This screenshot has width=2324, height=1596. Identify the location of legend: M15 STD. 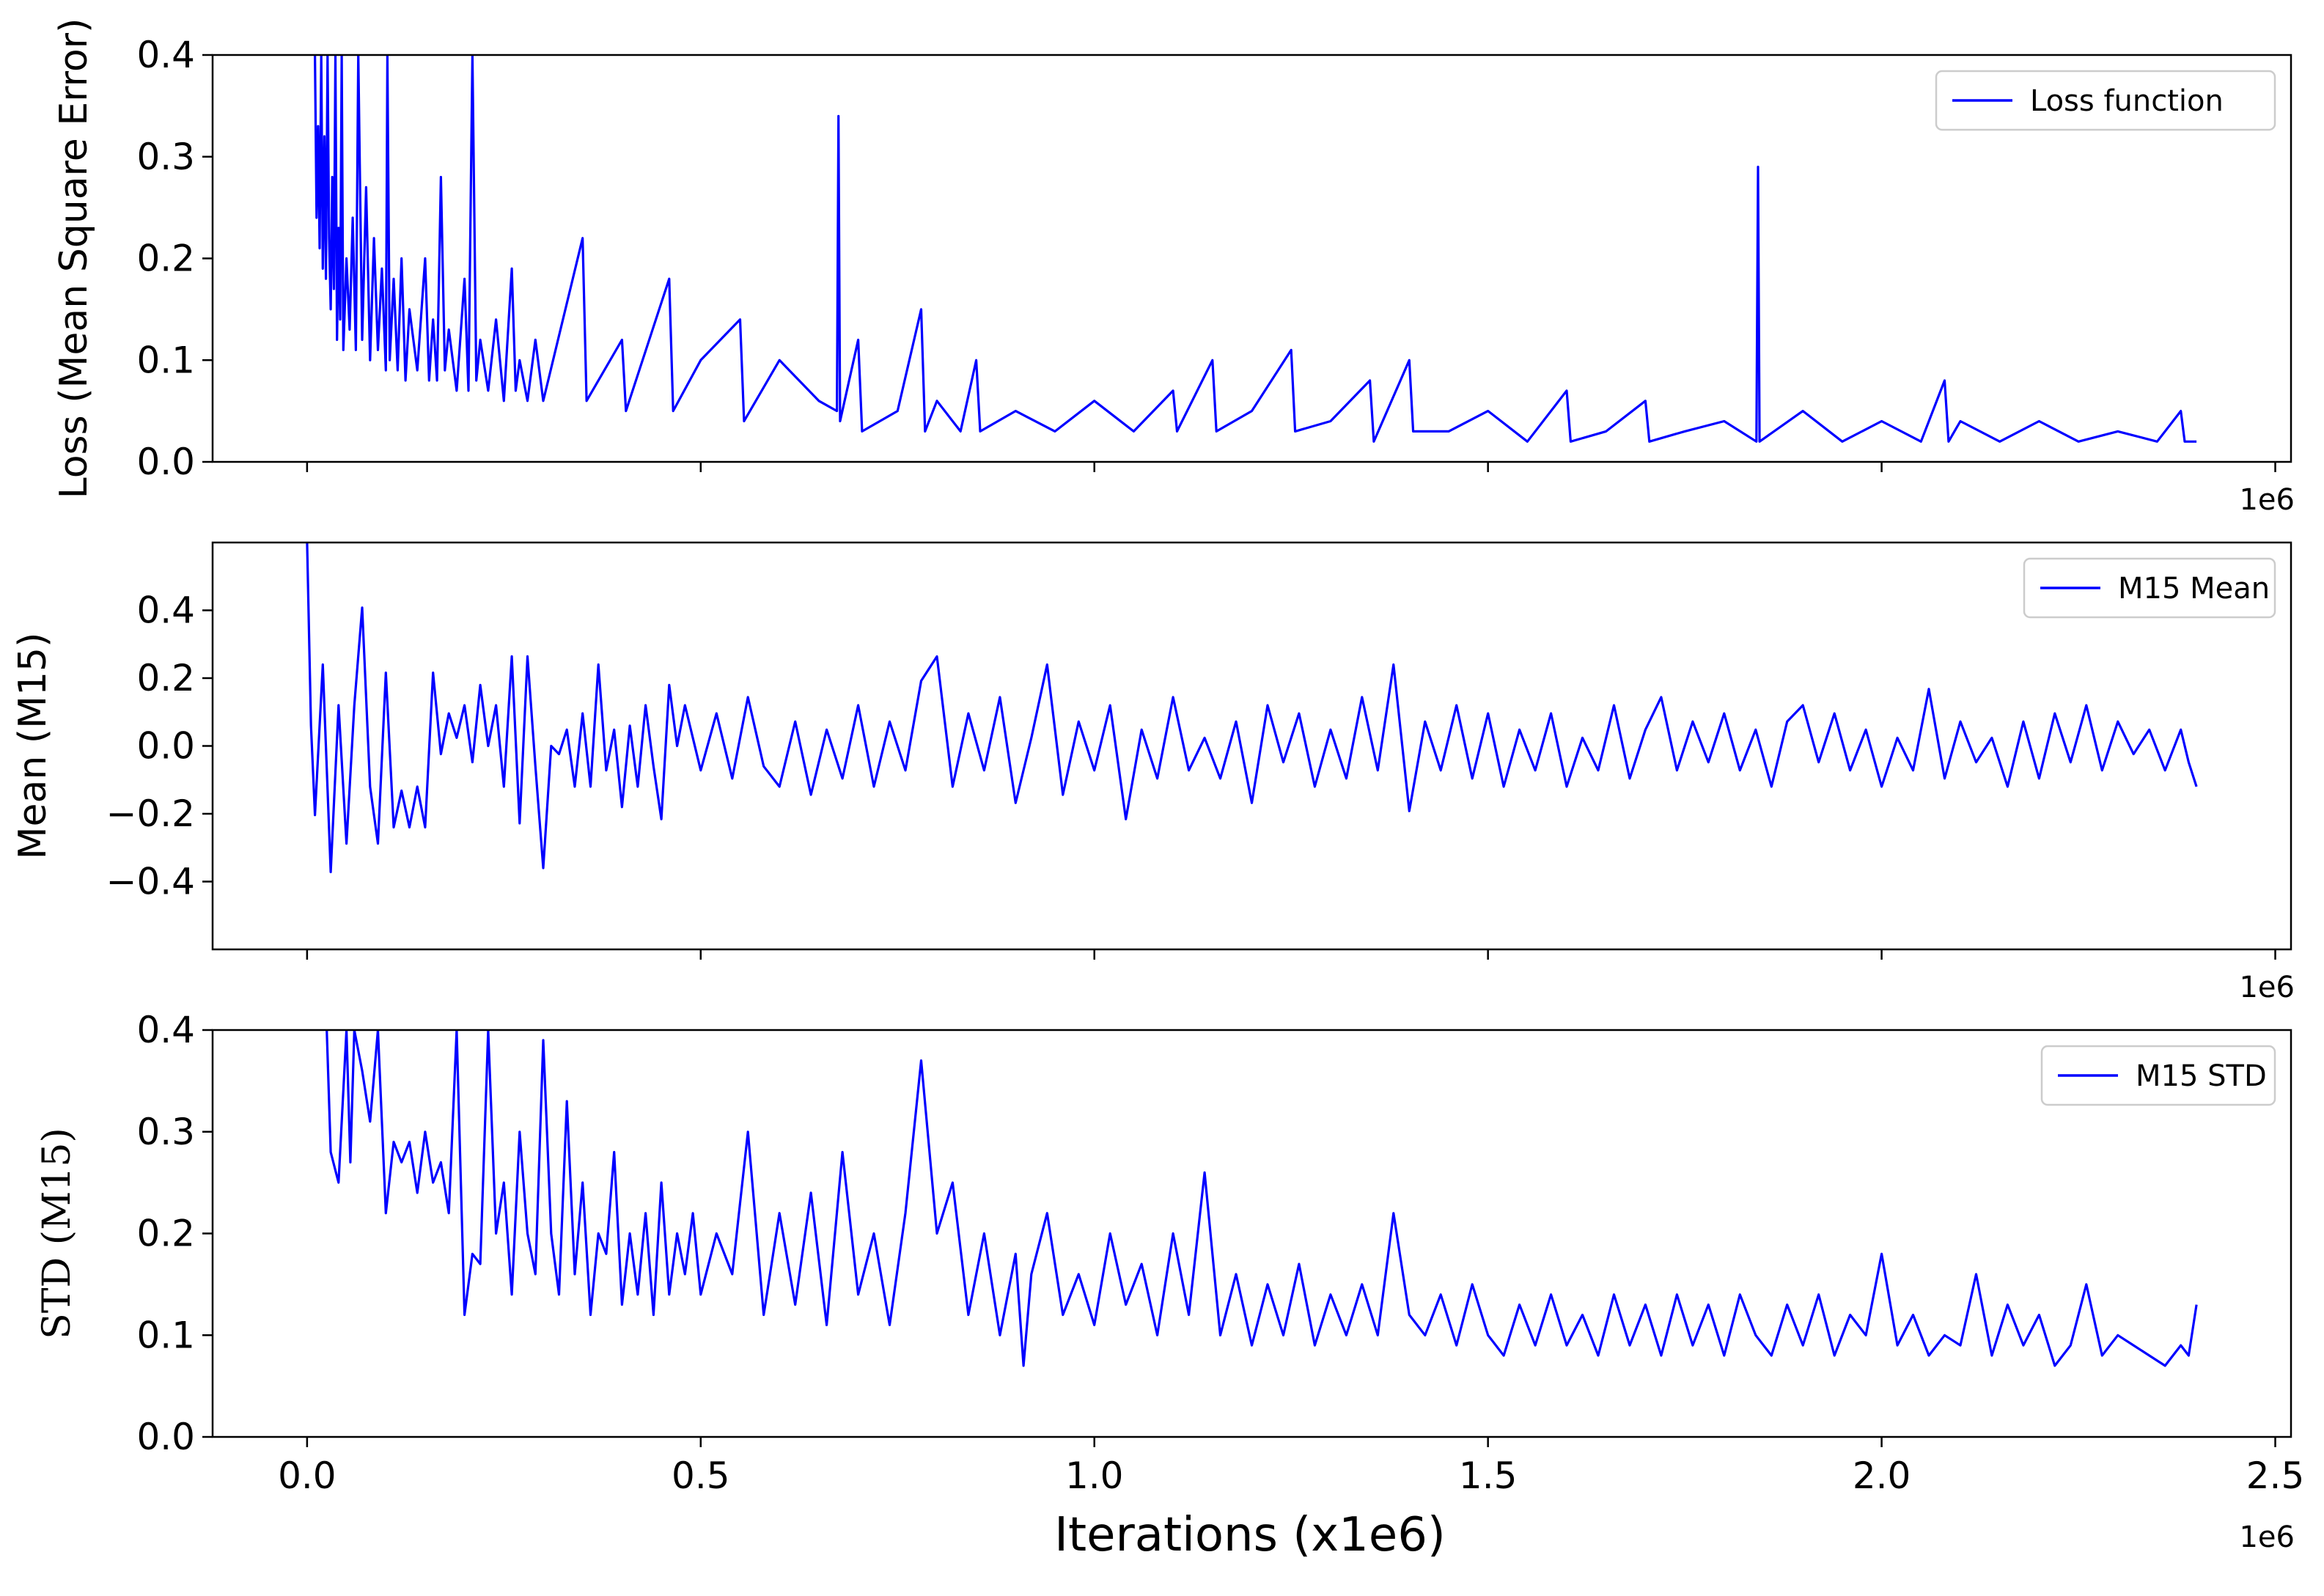
(2158, 1075).